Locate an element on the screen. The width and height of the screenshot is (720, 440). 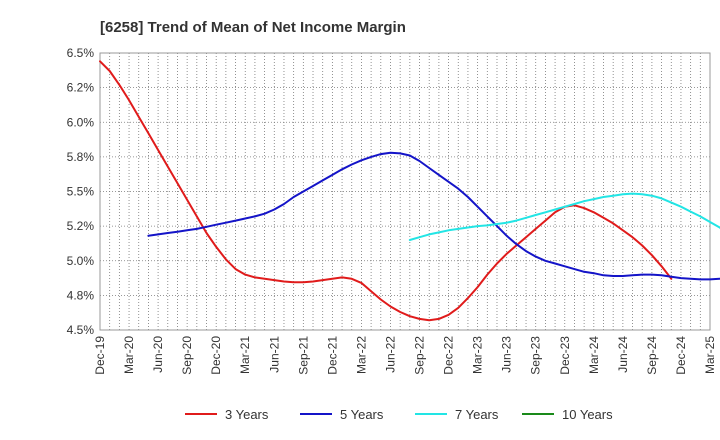
x-tick-label: Mar-21 is located at coordinates (245, 355).